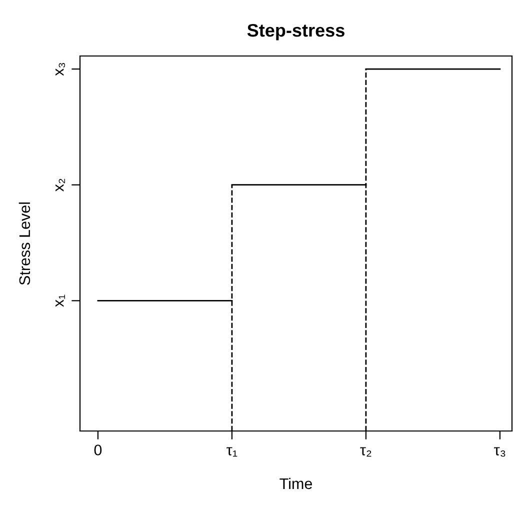 This screenshot has width=514, height=514. I want to click on chart-title: Step-stress, so click(295, 32).